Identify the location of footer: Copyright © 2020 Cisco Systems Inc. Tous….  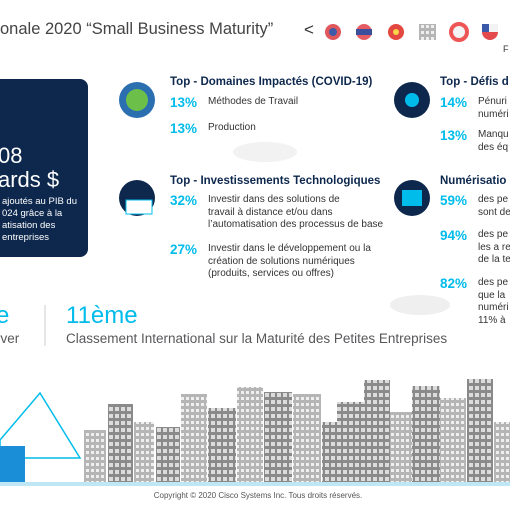
(258, 495).